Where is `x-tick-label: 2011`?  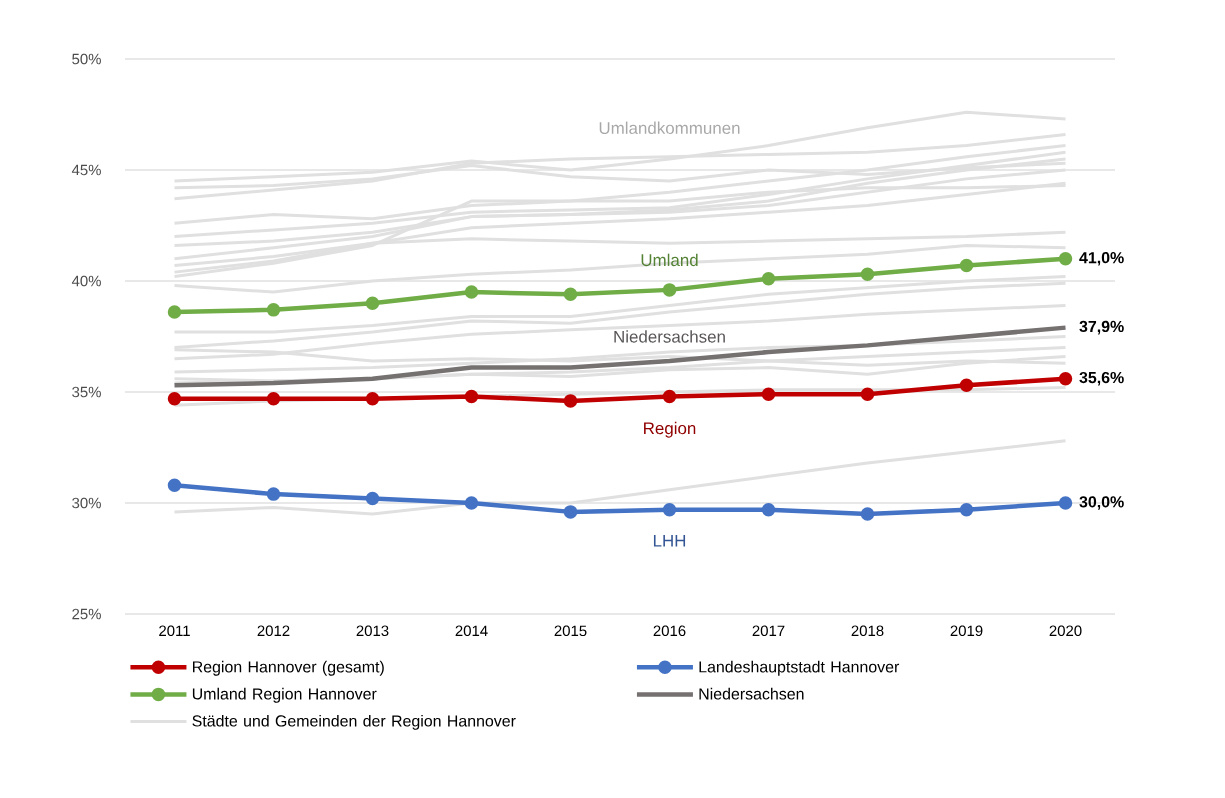
x-tick-label: 2011 is located at coordinates (174, 631).